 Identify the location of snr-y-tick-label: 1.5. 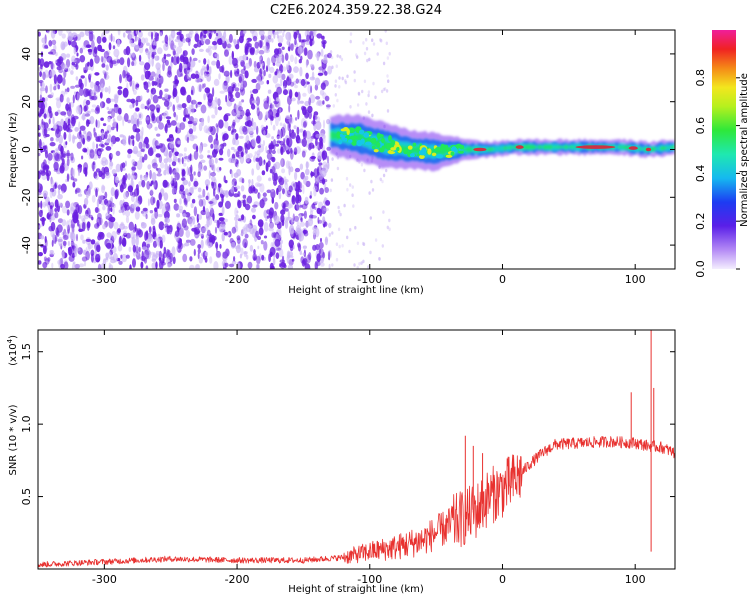
(26, 352).